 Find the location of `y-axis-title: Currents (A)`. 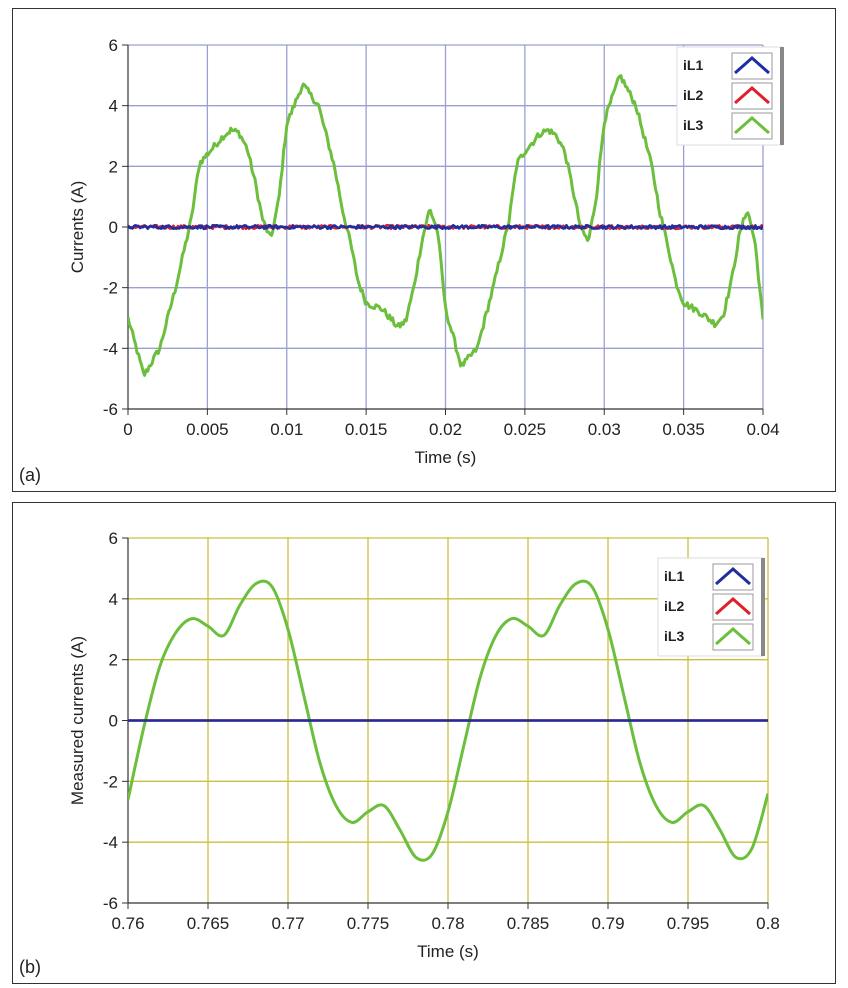

y-axis-title: Currents (A) is located at coordinates (77, 227).